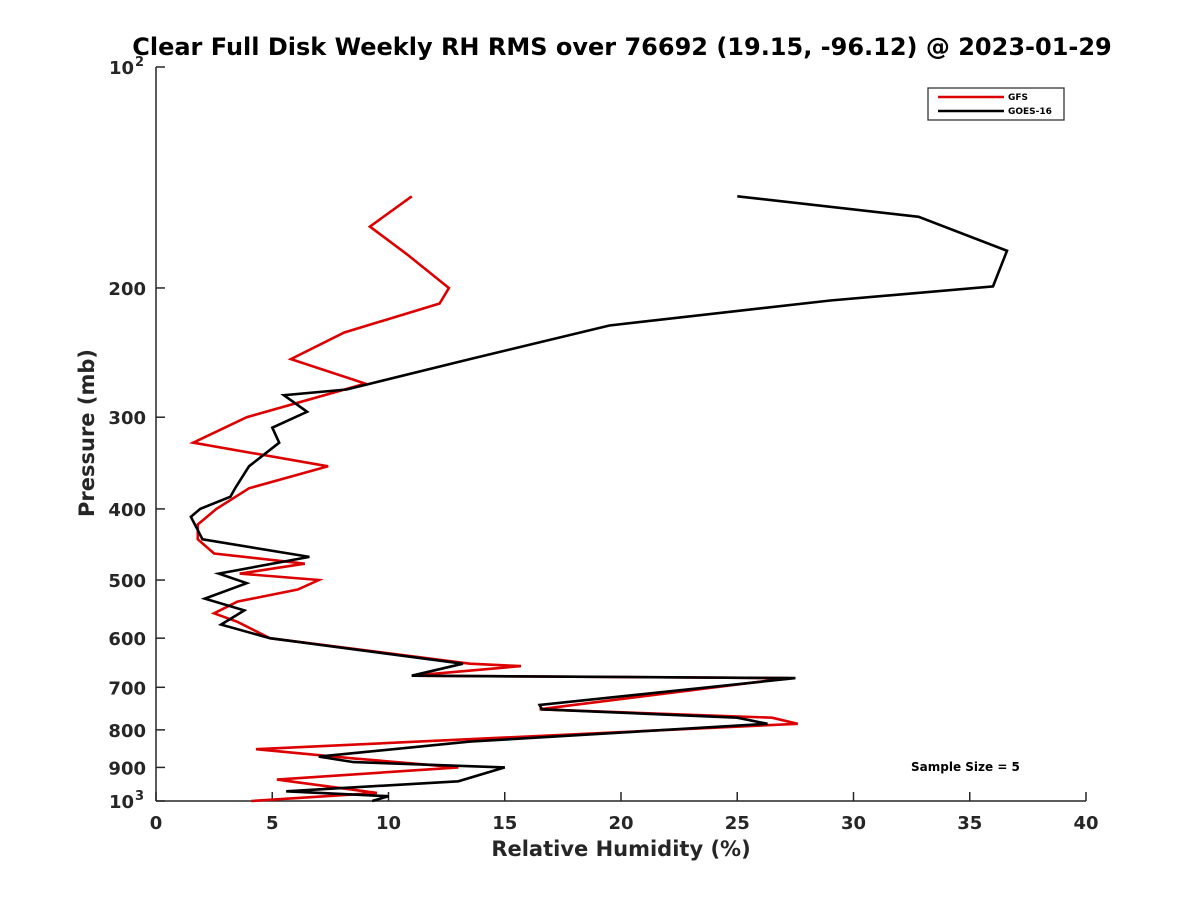  I want to click on legend-label-goes16: GOES-16, so click(1030, 112).